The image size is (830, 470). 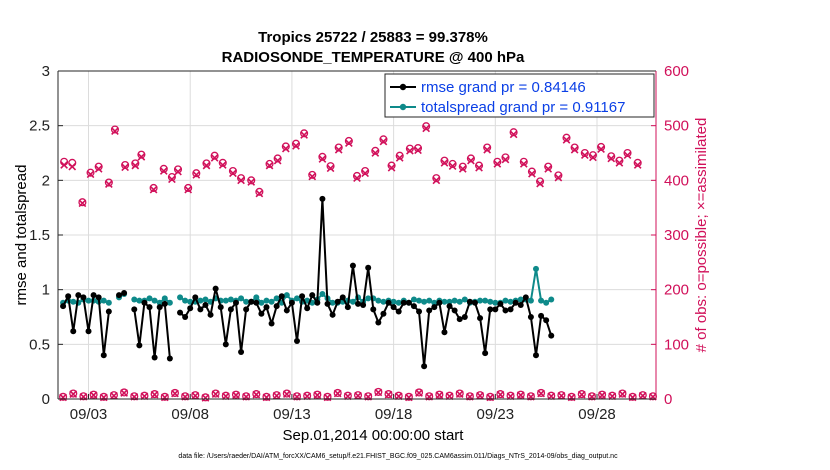 I want to click on legend-rmse-marker, so click(x=403, y=87).